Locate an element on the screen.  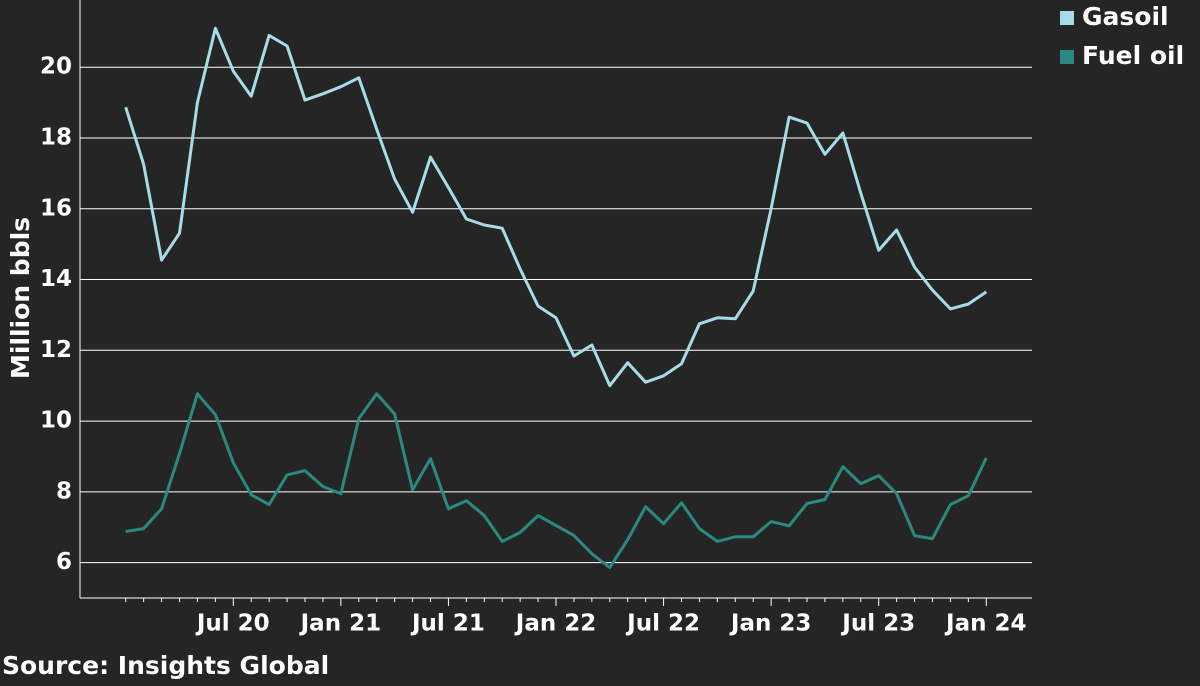
x-tick-label: Jan 23 is located at coordinates (770, 624).